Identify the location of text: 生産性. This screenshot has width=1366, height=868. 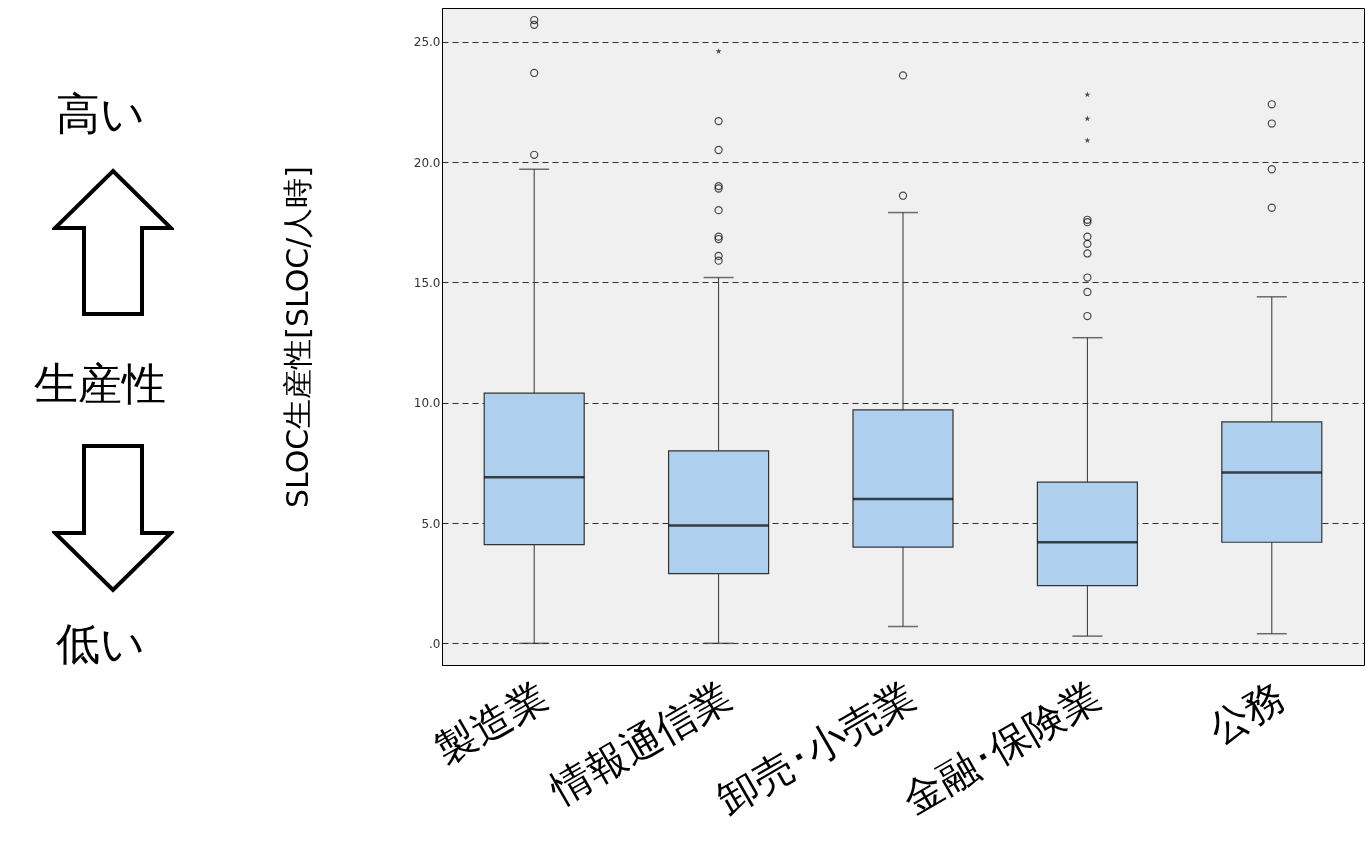
(100, 384).